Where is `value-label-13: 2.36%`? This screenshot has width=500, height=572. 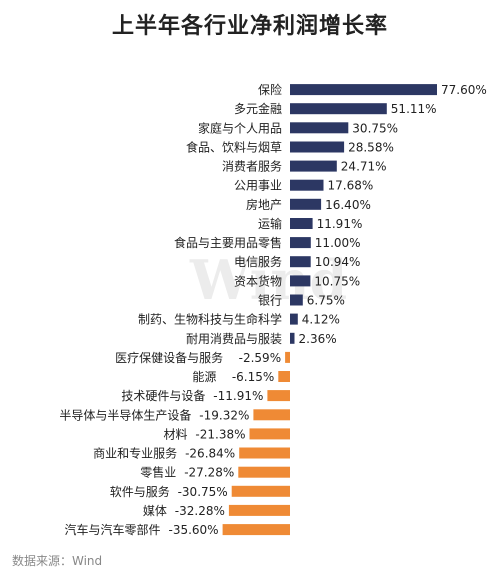
value-label-13: 2.36% is located at coordinates (318, 339).